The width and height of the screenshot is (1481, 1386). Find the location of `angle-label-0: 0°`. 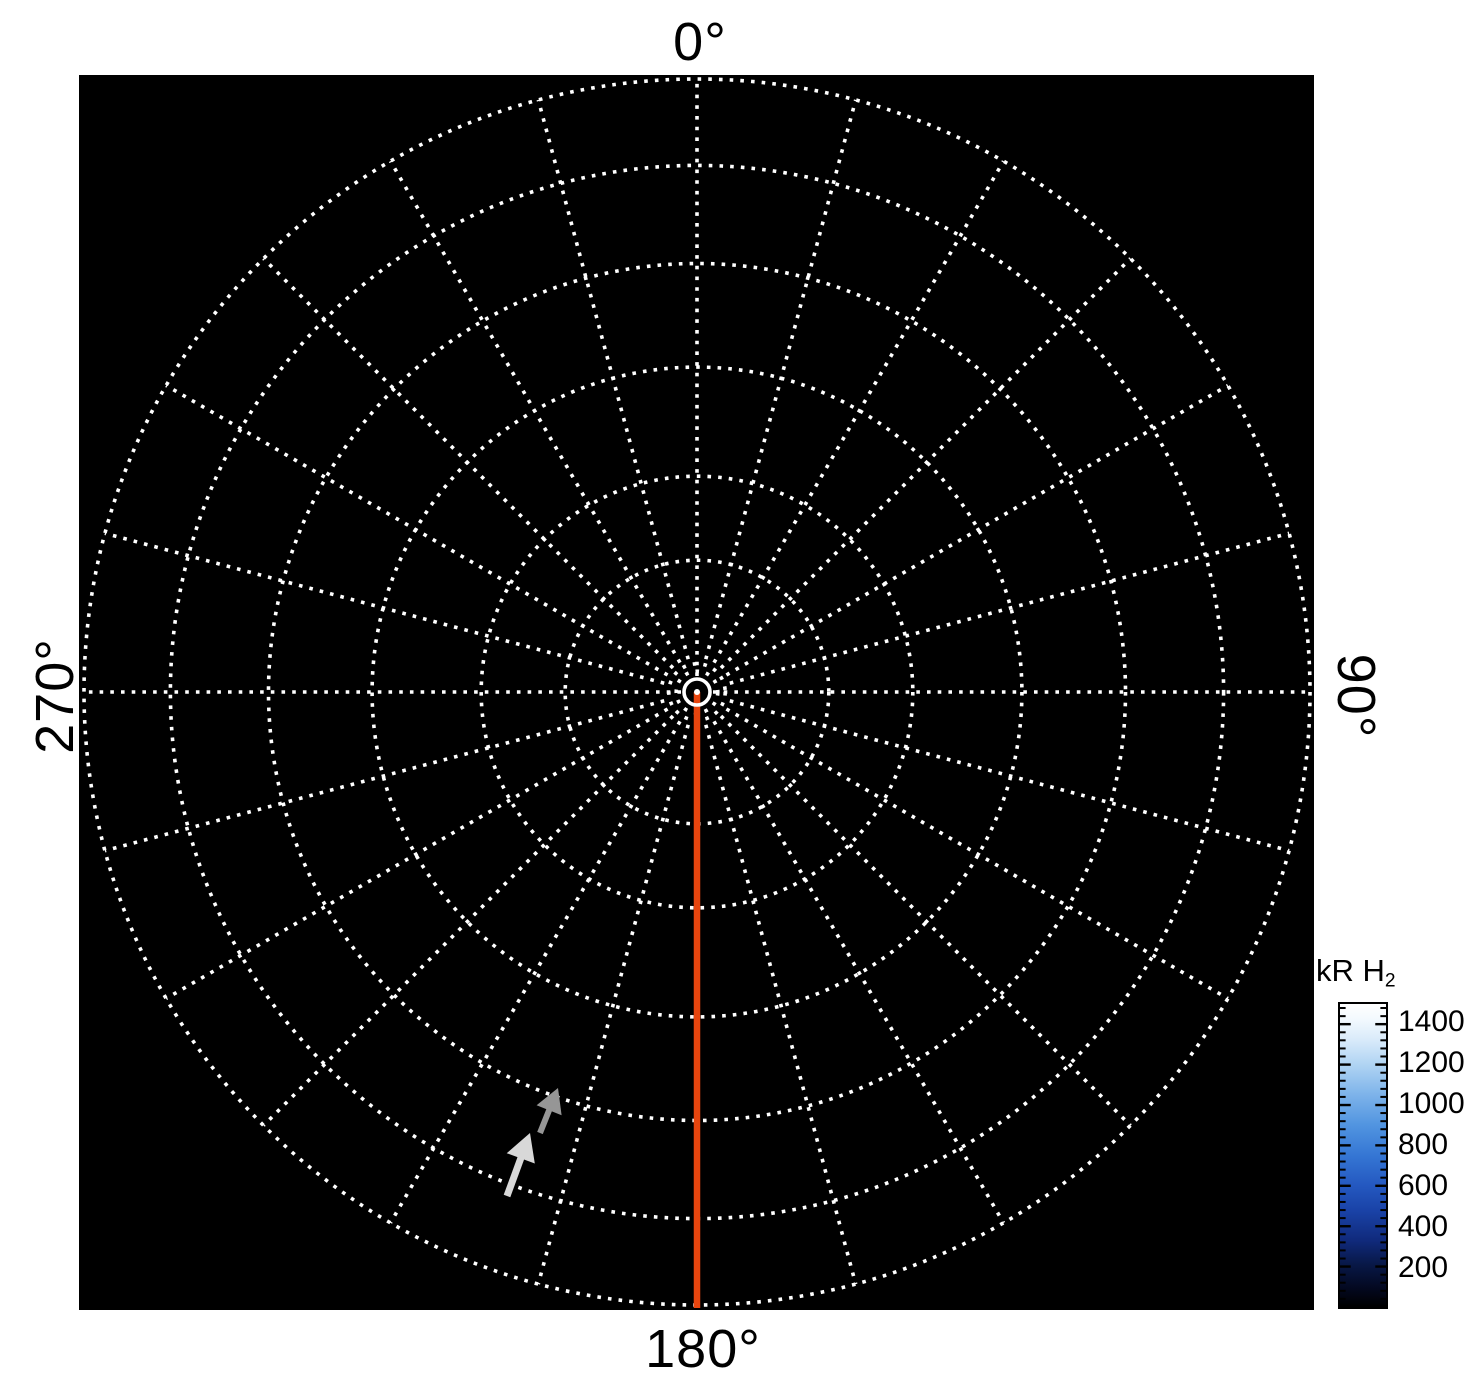

angle-label-0: 0° is located at coordinates (700, 42).